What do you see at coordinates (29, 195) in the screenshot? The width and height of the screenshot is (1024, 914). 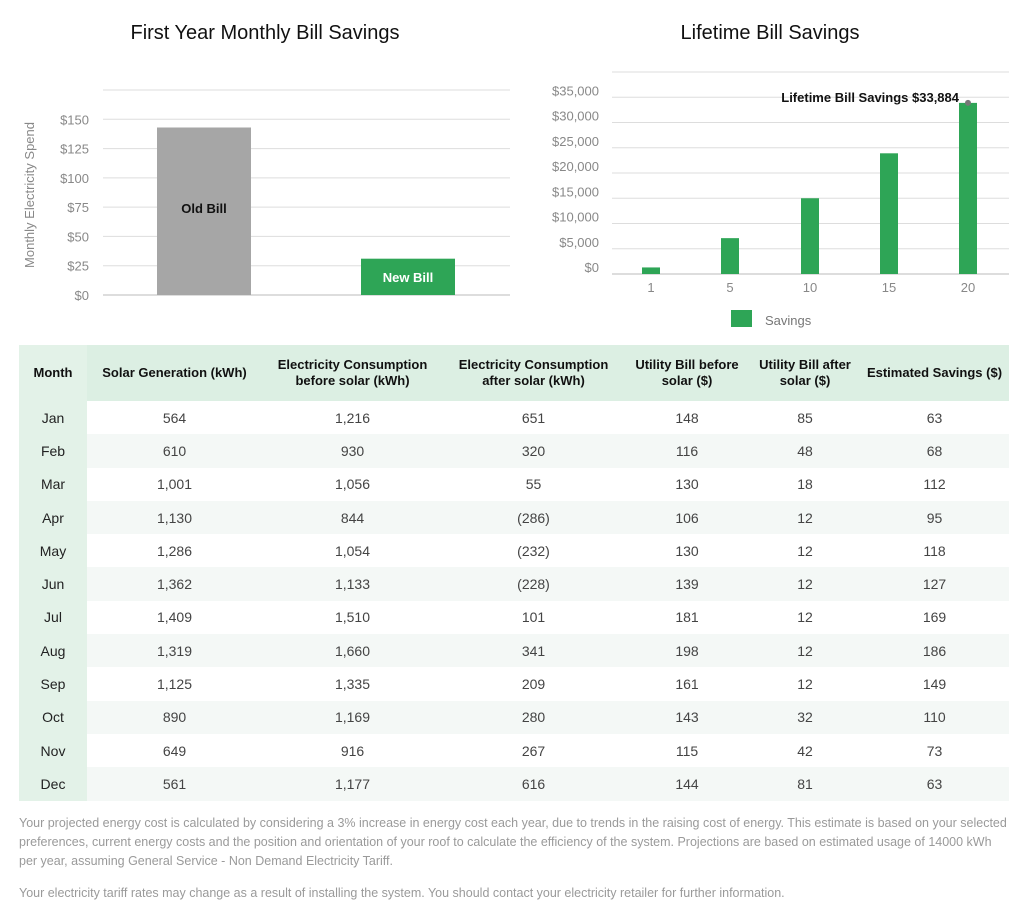 I see `y-axis-label: Monthly Electricity Spend` at bounding box center [29, 195].